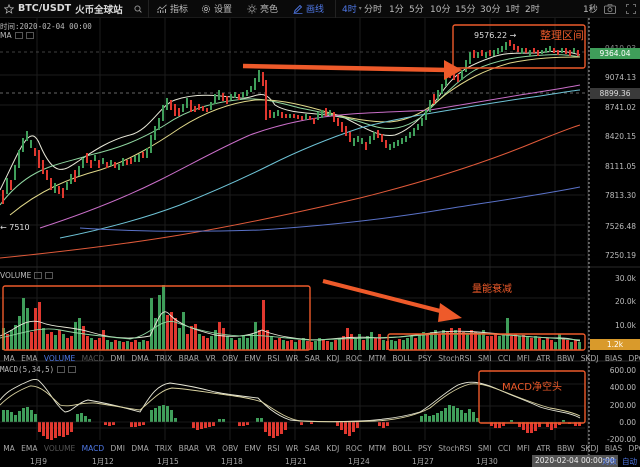 Image resolution: width=640 pixels, height=467 pixels. What do you see at coordinates (622, 405) in the screenshot?
I see `macd-axis-label: 200.00` at bounding box center [622, 405].